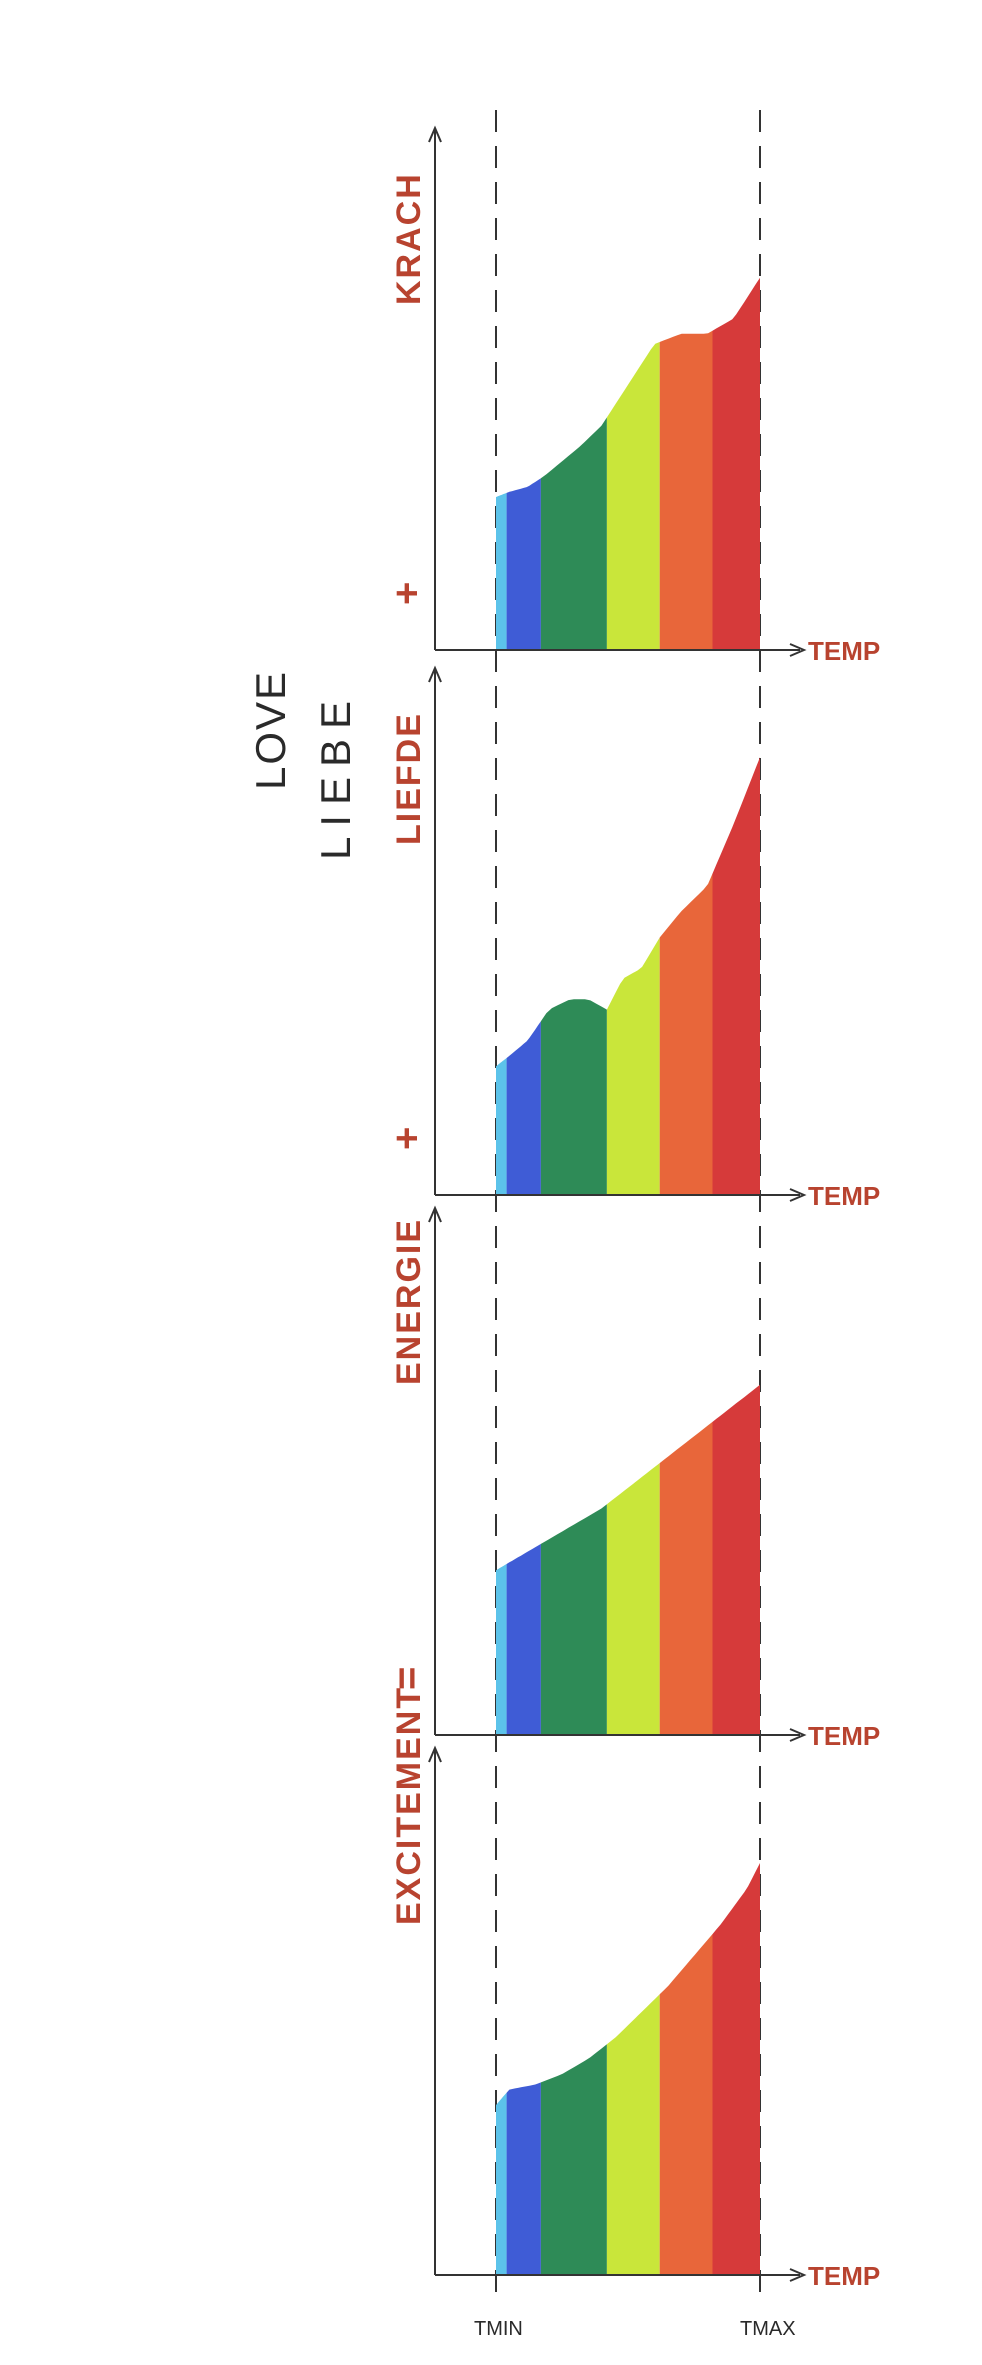  I want to click on tmin-label: TMIN, so click(498, 2329).